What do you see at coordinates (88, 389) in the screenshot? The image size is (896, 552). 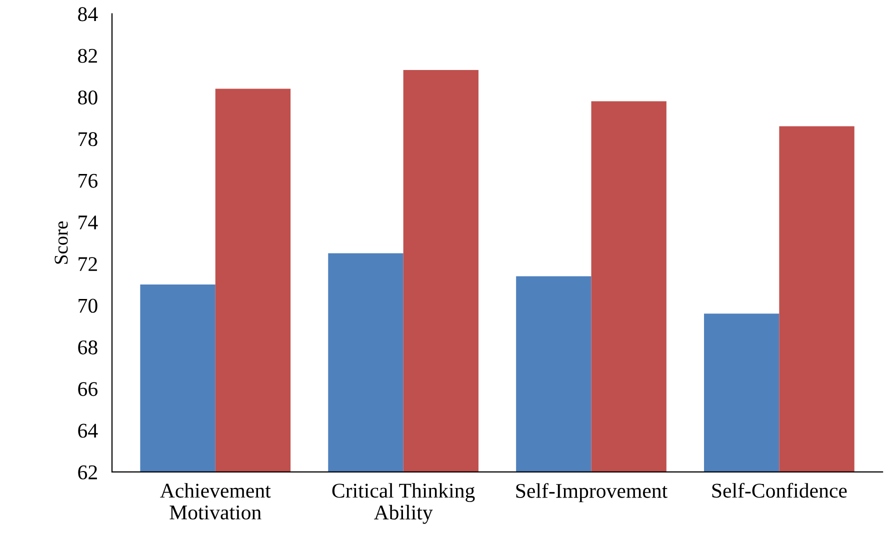 I see `y-tick-label: 66` at bounding box center [88, 389].